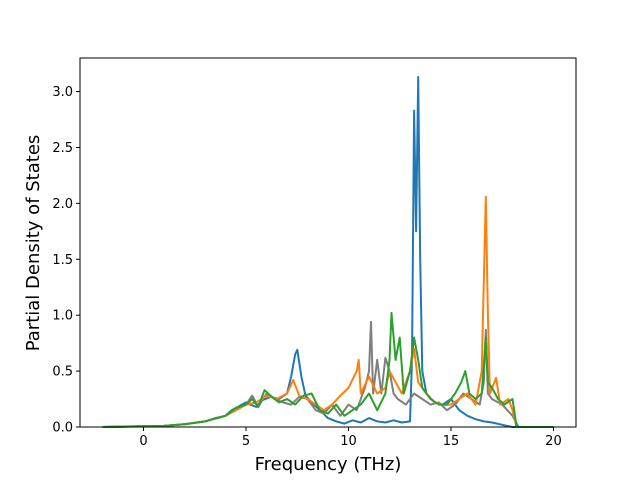 The height and width of the screenshot is (480, 640). I want to click on x-axis-label: Frequency (THz), so click(328, 464).